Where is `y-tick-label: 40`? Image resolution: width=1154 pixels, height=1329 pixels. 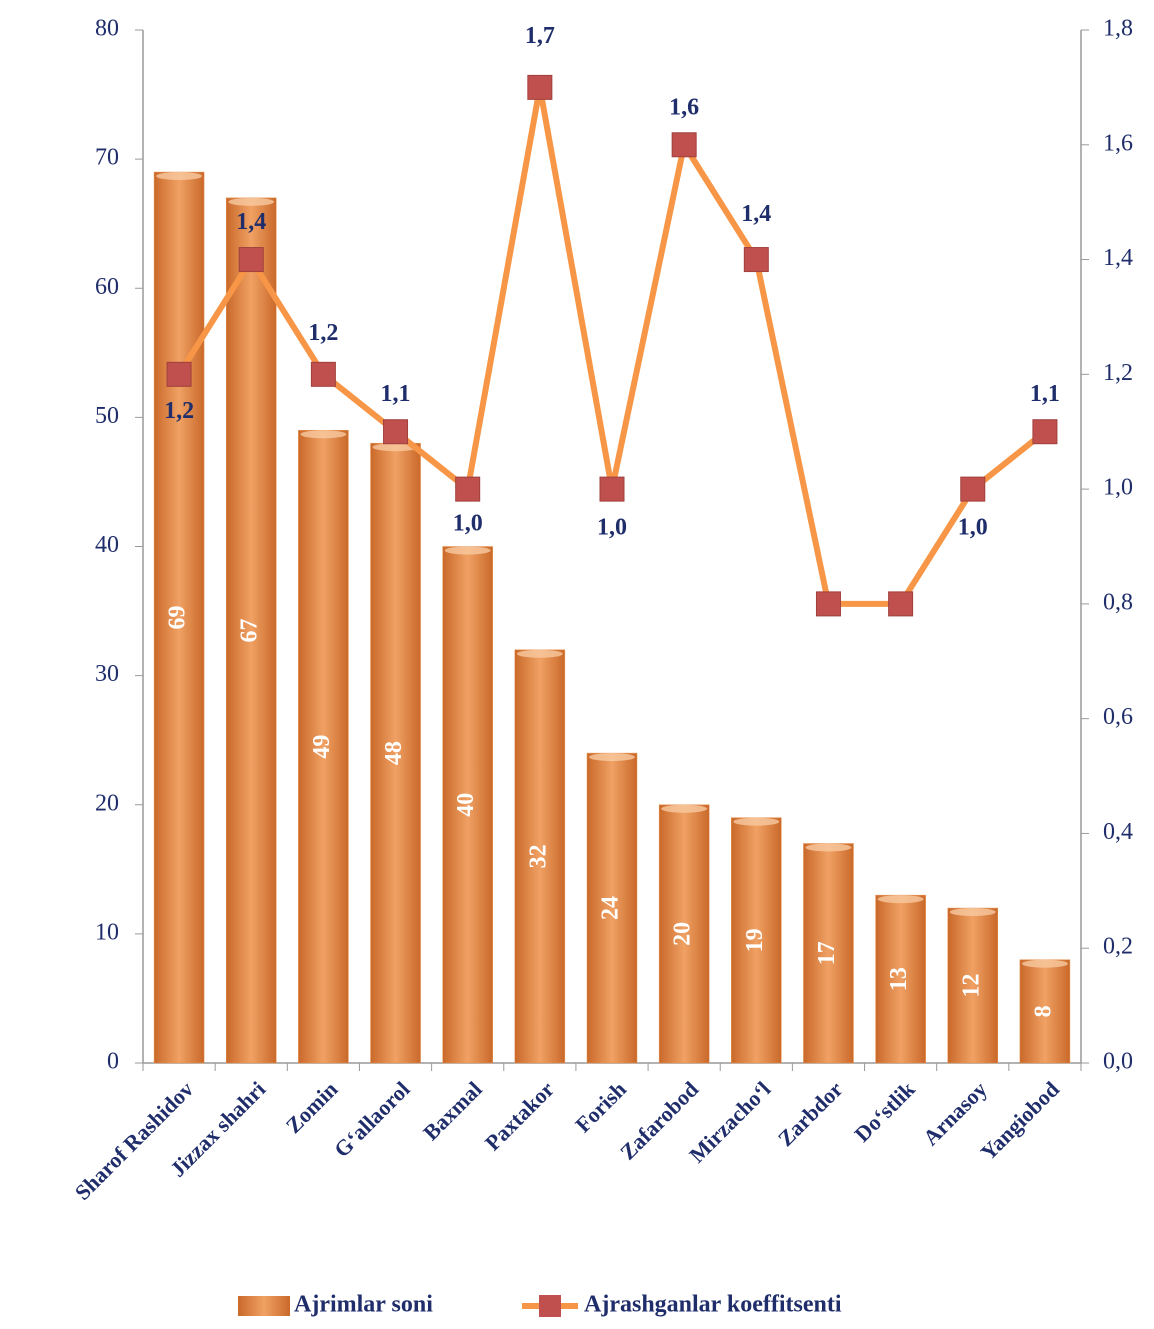
y-tick-label: 40 is located at coordinates (107, 545).